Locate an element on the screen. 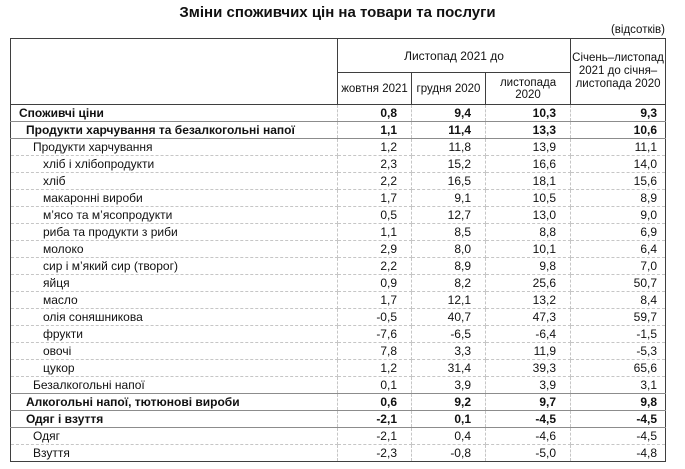  row-label: фрукти is located at coordinates (174, 334).